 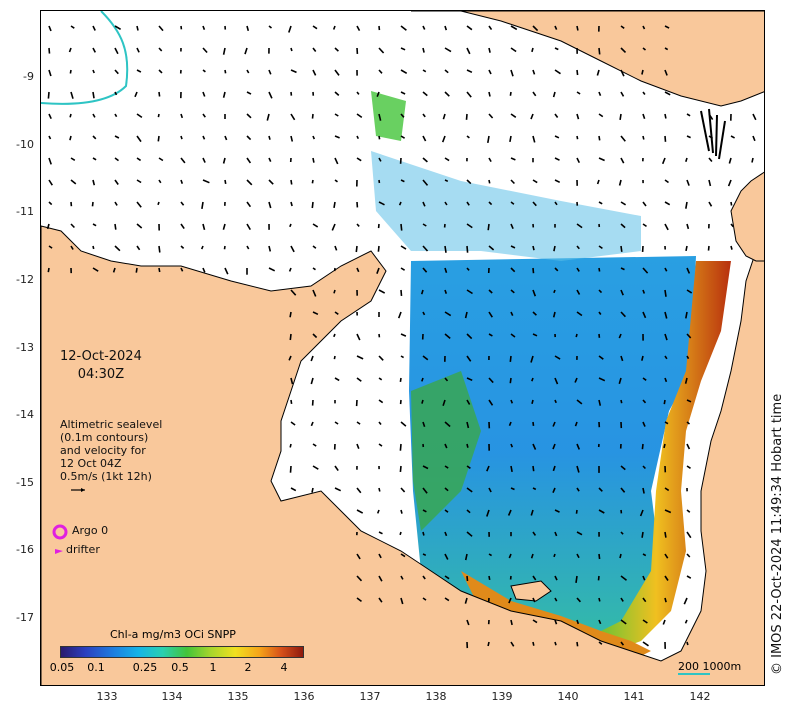 What do you see at coordinates (25, 414) in the screenshot?
I see `lat-label: -14` at bounding box center [25, 414].